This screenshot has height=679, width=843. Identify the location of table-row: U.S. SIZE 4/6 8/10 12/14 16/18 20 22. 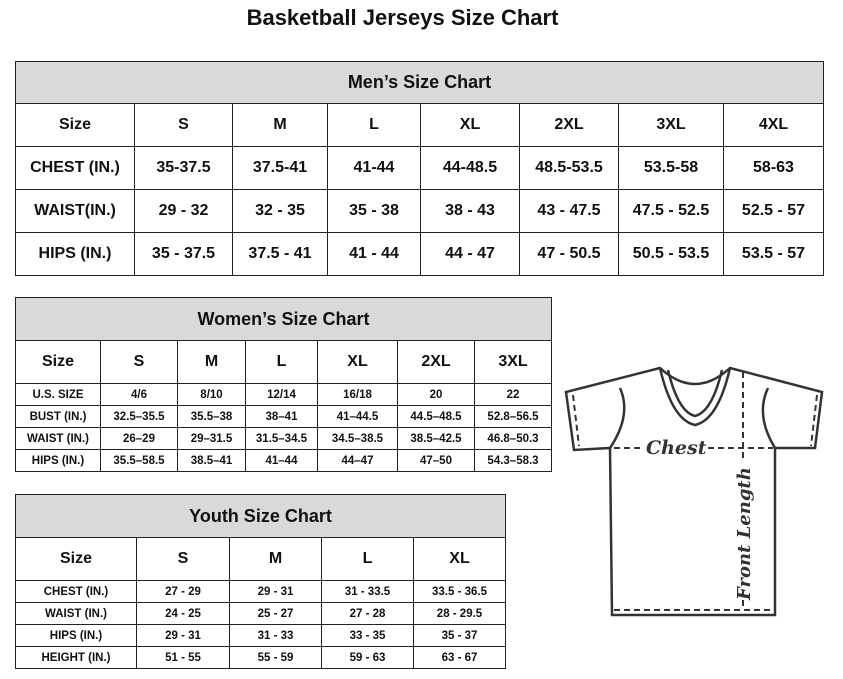
(284, 394).